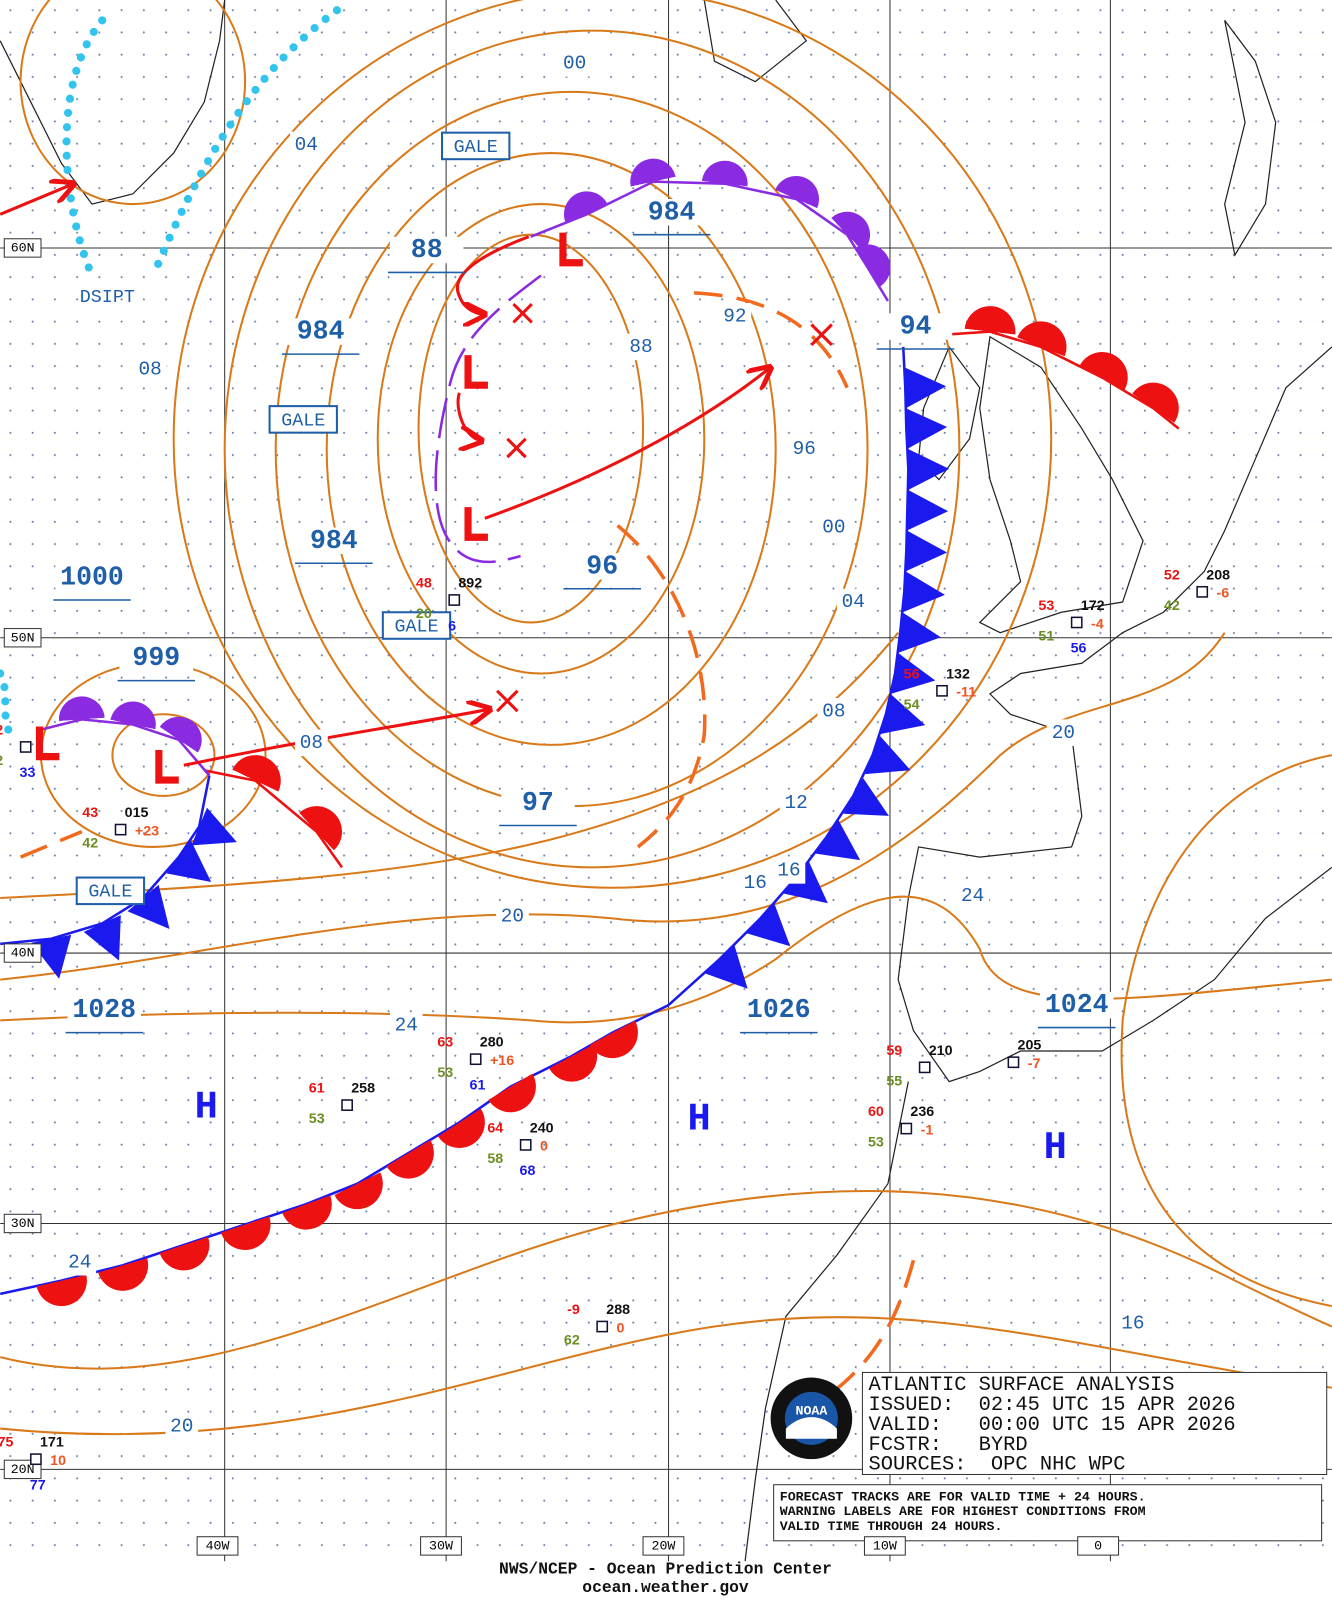 The width and height of the screenshot is (1332, 1600). I want to click on isobar-label: 97, so click(538, 803).